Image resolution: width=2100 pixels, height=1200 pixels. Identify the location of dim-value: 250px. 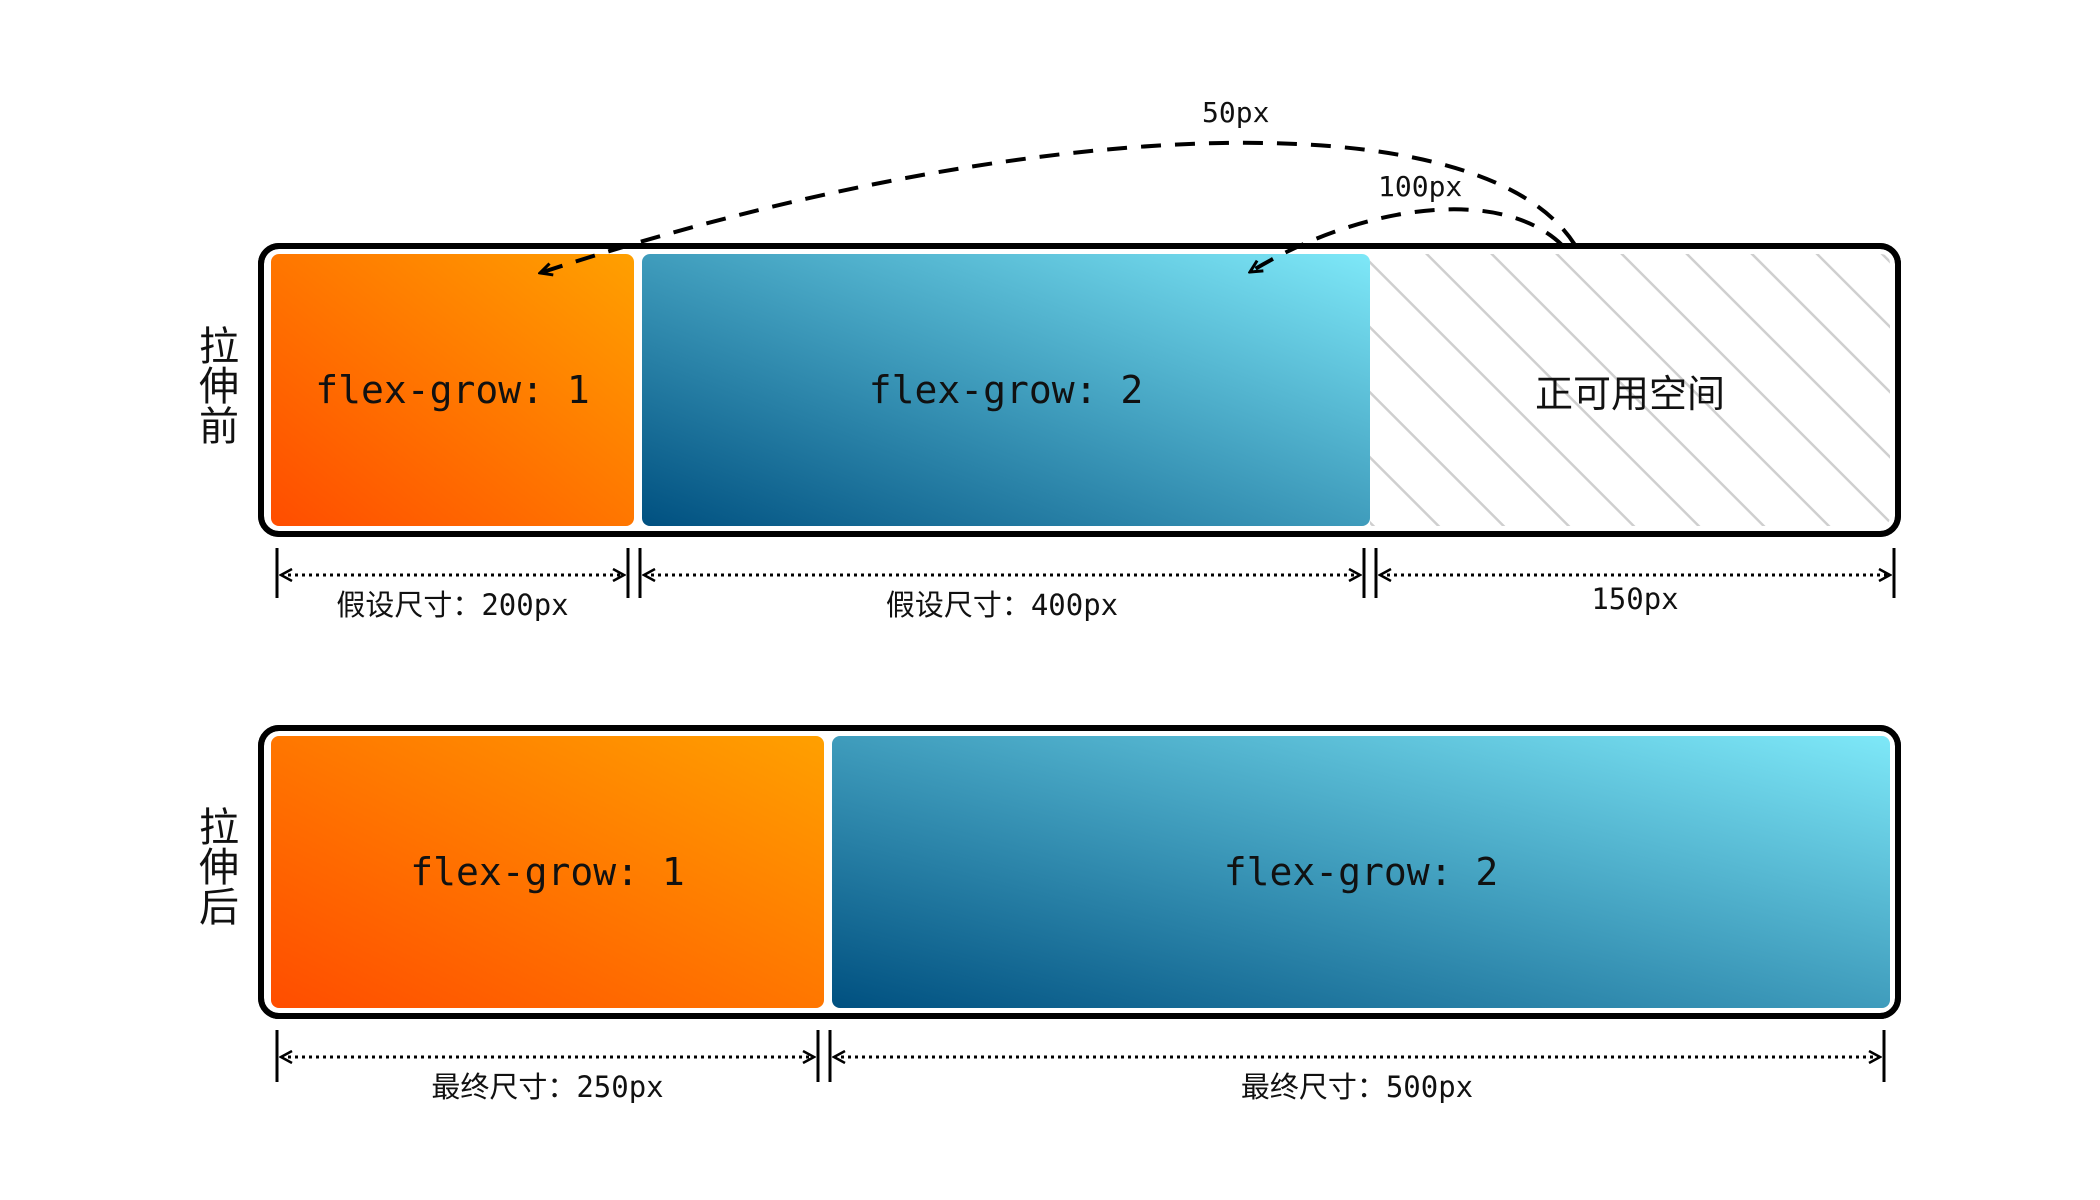
(620, 1087).